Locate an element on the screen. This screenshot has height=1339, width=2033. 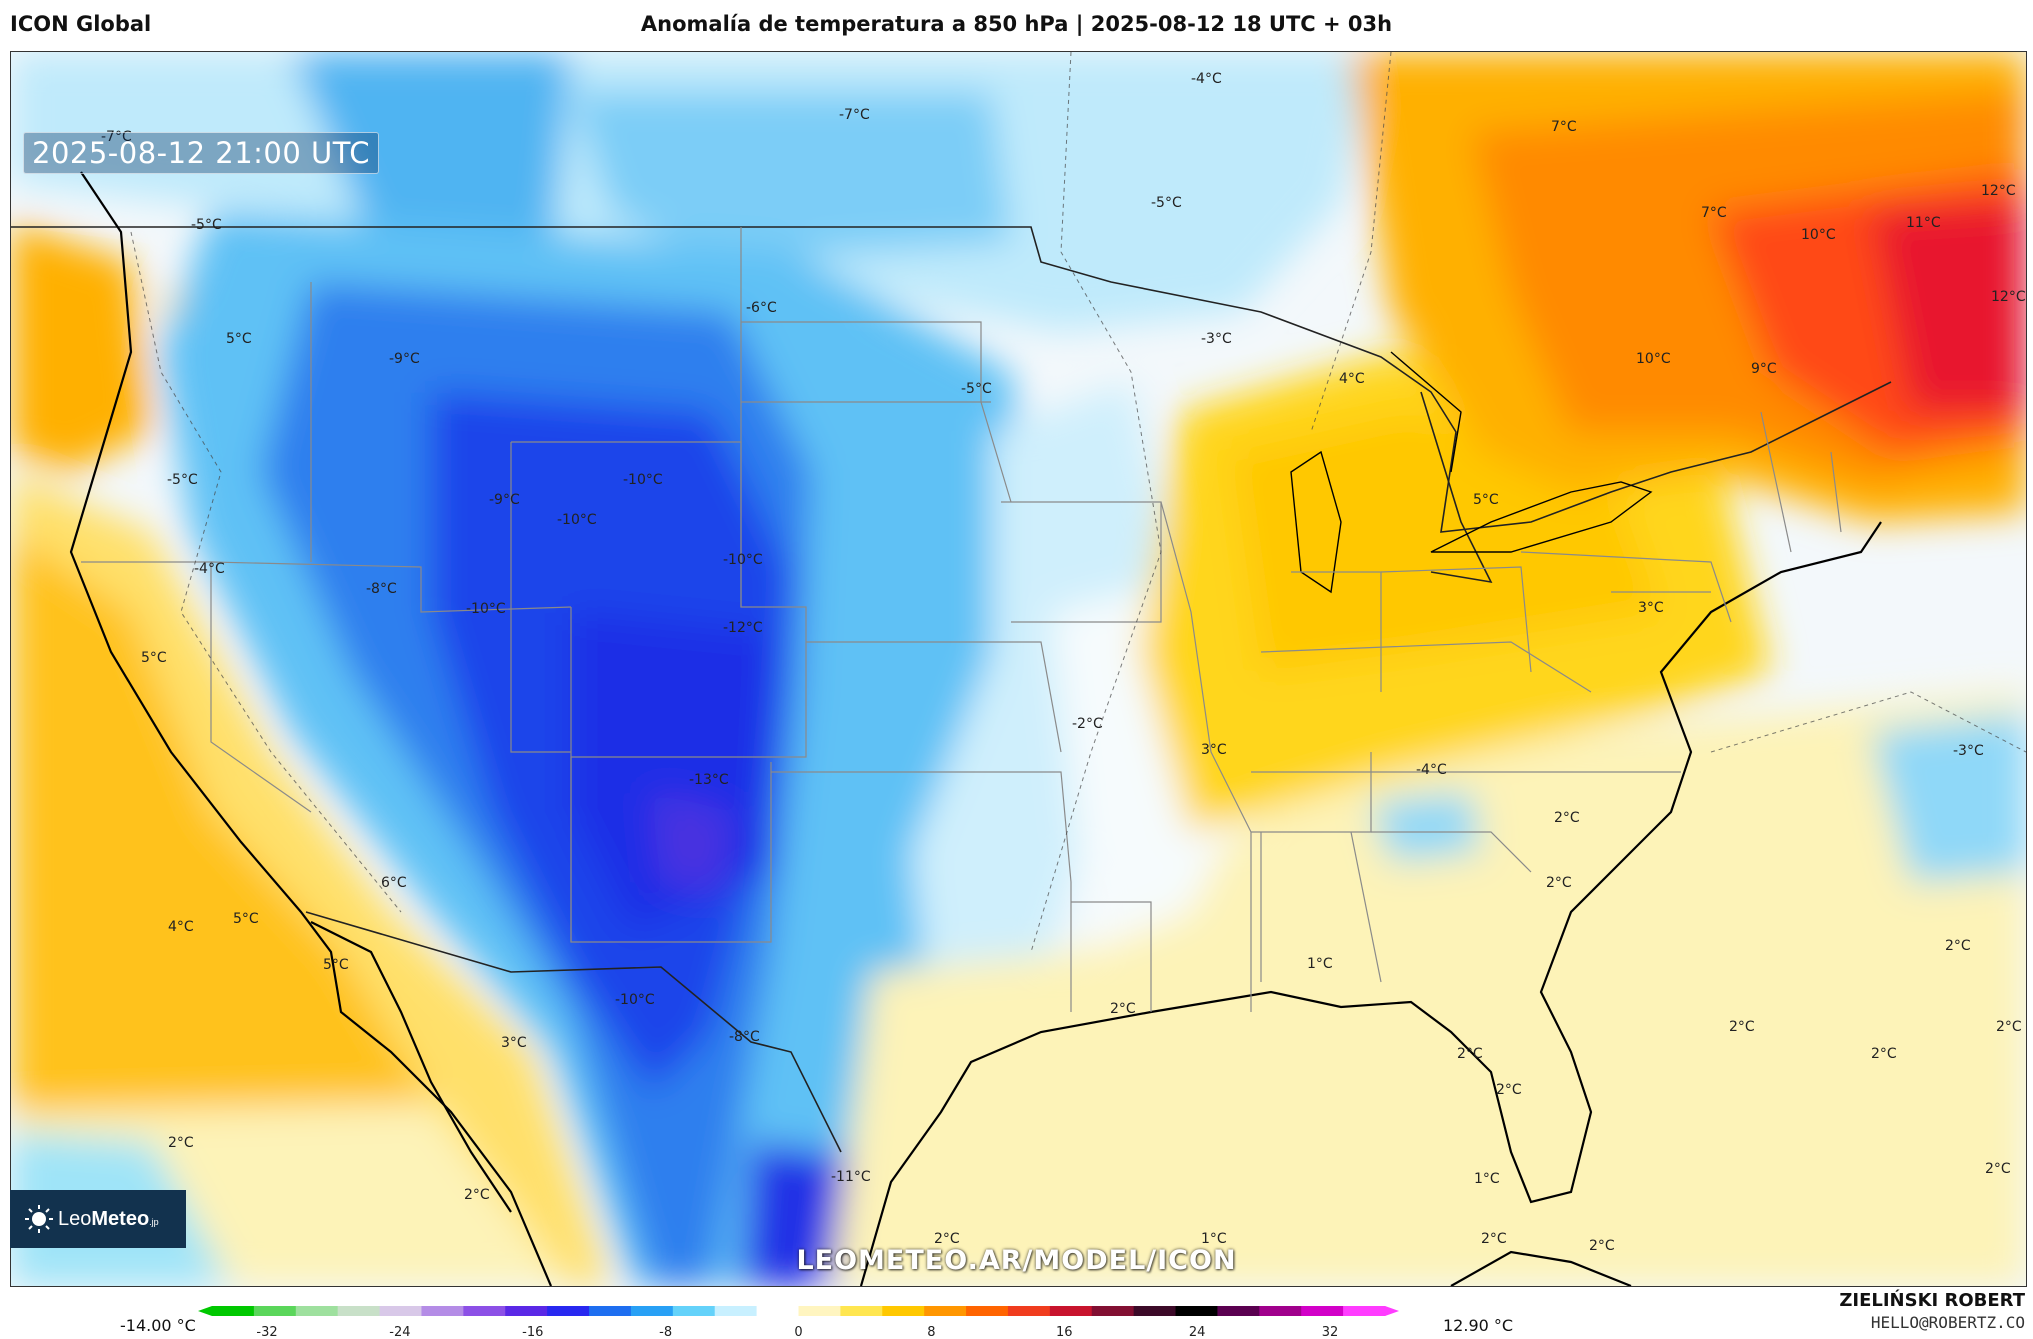
legend-min-label: -14.00 °C is located at coordinates (158, 1325).